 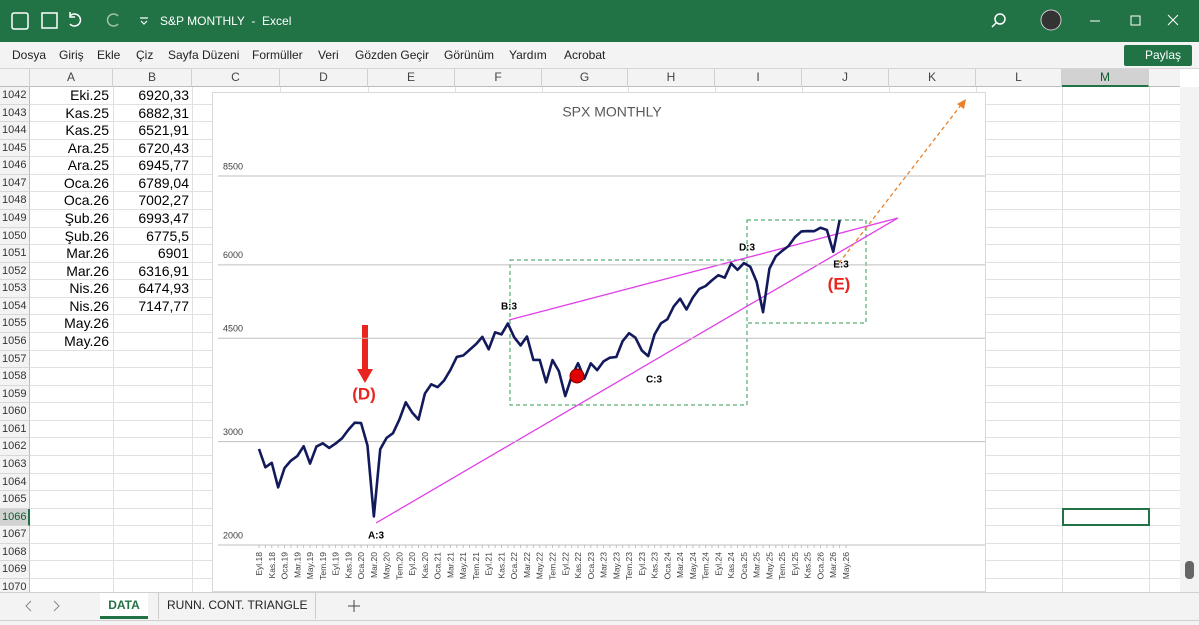 I want to click on cell: Eki.25, so click(x=89, y=95).